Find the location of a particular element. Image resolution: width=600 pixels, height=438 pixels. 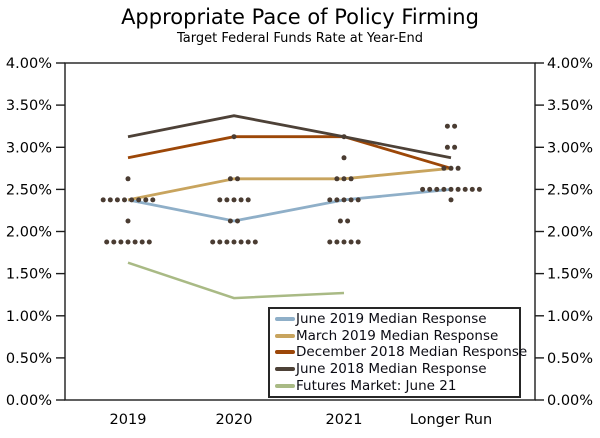

y-axis-label-right: 1.00% is located at coordinates (570, 317).